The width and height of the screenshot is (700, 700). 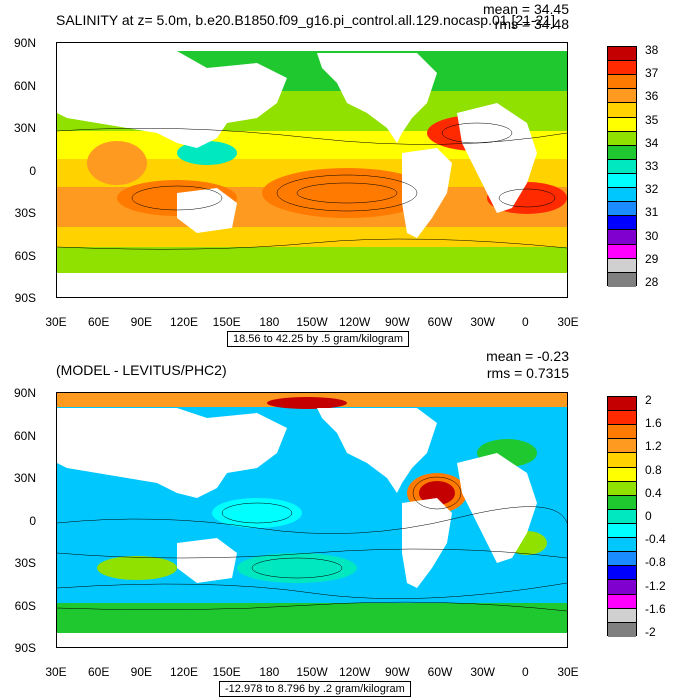 I want to click on panel-1-colorbar-label: 28, so click(x=652, y=282).